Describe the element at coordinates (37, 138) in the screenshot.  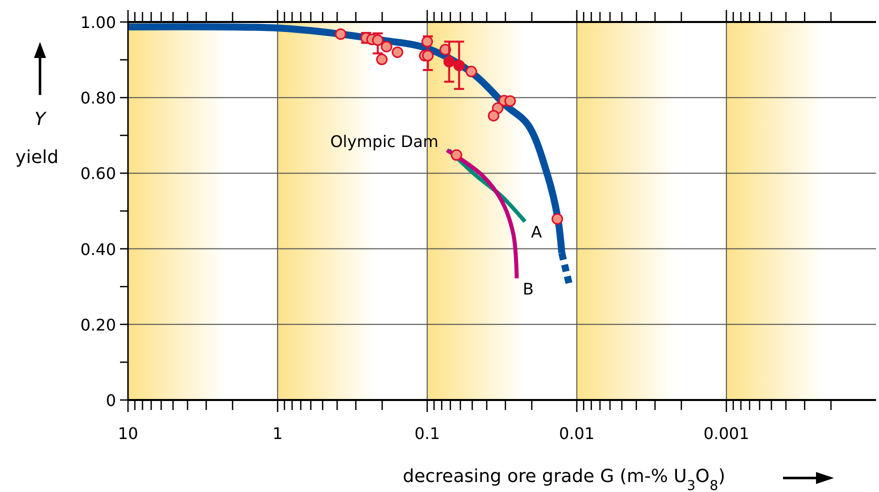
I see `y-axis-title: Y yield` at that location.